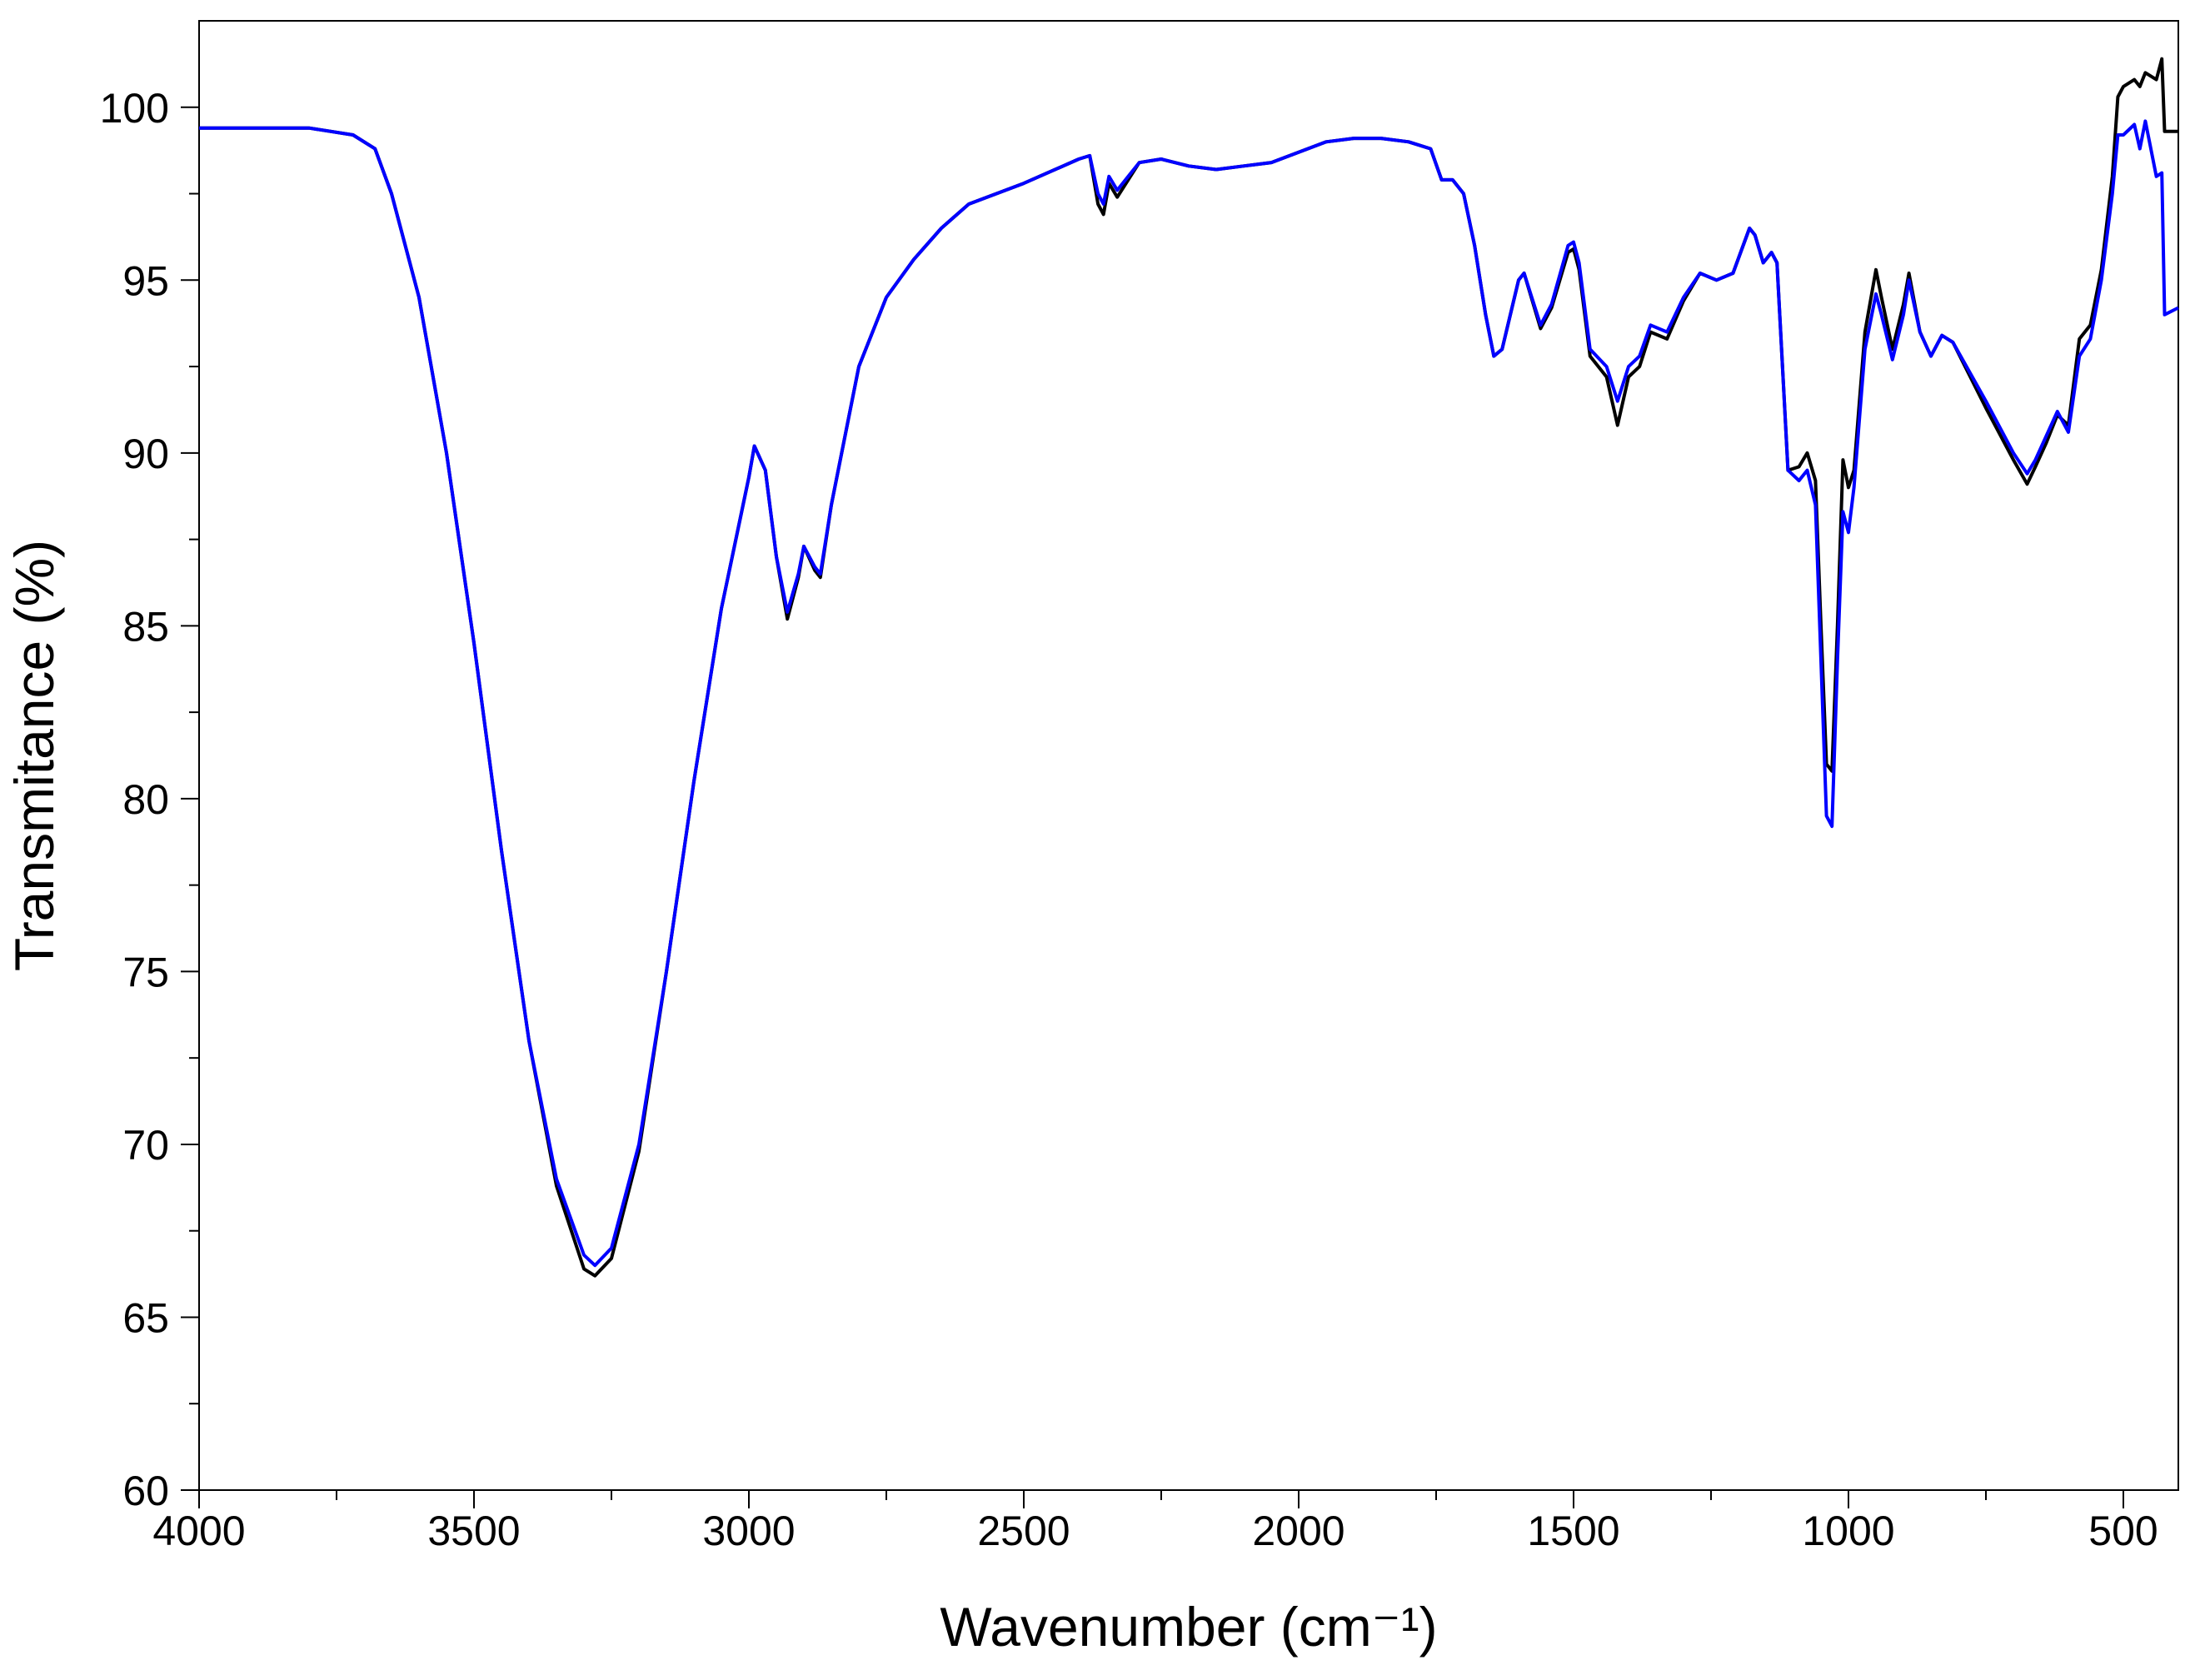  I want to click on y-tick-label: 65, so click(145, 1317).